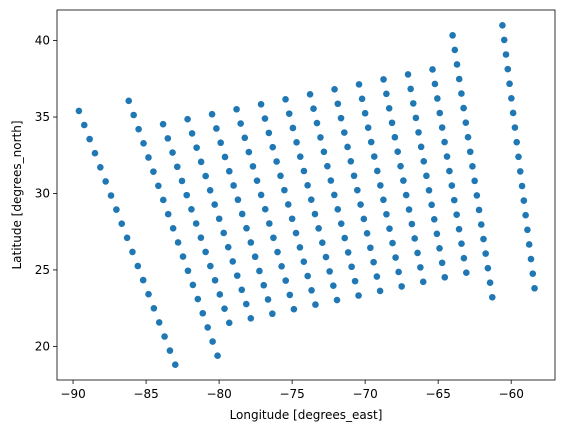  I want to click on x-tick-label: −90, so click(72, 394).